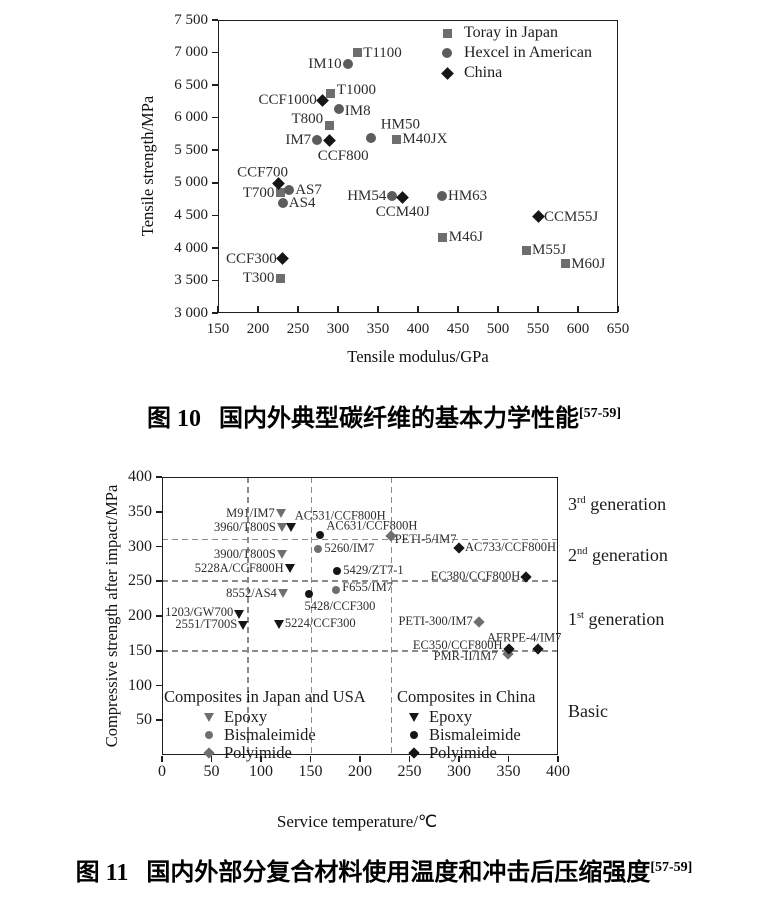  Describe the element at coordinates (588, 263) in the screenshot. I see `point-label-M60J: M60J` at that location.